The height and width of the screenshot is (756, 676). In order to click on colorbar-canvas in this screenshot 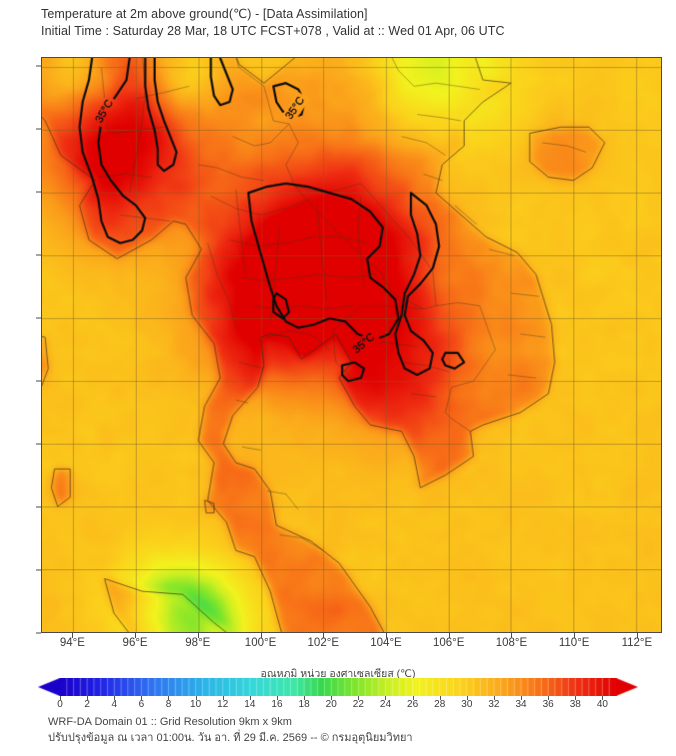, I will do `click(338, 687)`.